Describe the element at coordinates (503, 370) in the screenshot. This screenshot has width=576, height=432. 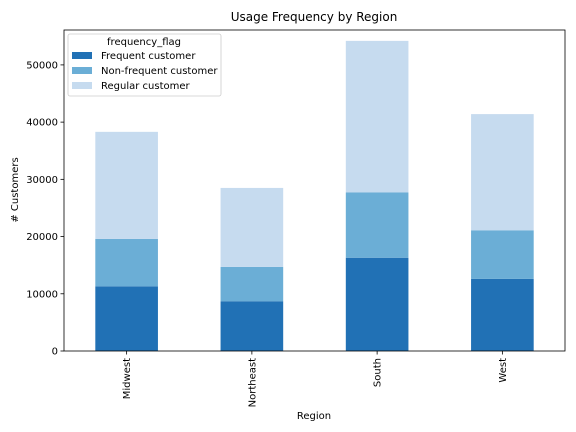
I see `x-tick-label-west: West` at that location.